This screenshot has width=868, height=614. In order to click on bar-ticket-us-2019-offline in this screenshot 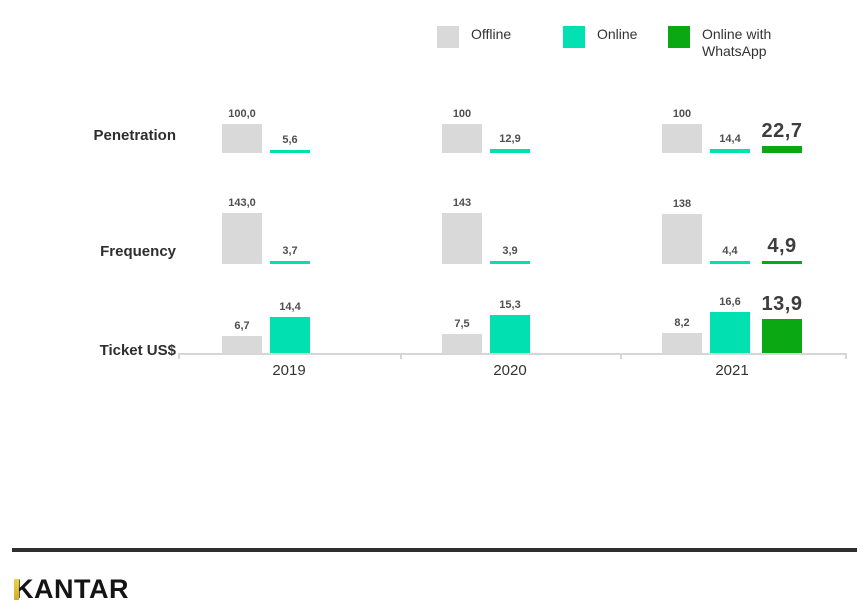, I will do `click(242, 344)`.